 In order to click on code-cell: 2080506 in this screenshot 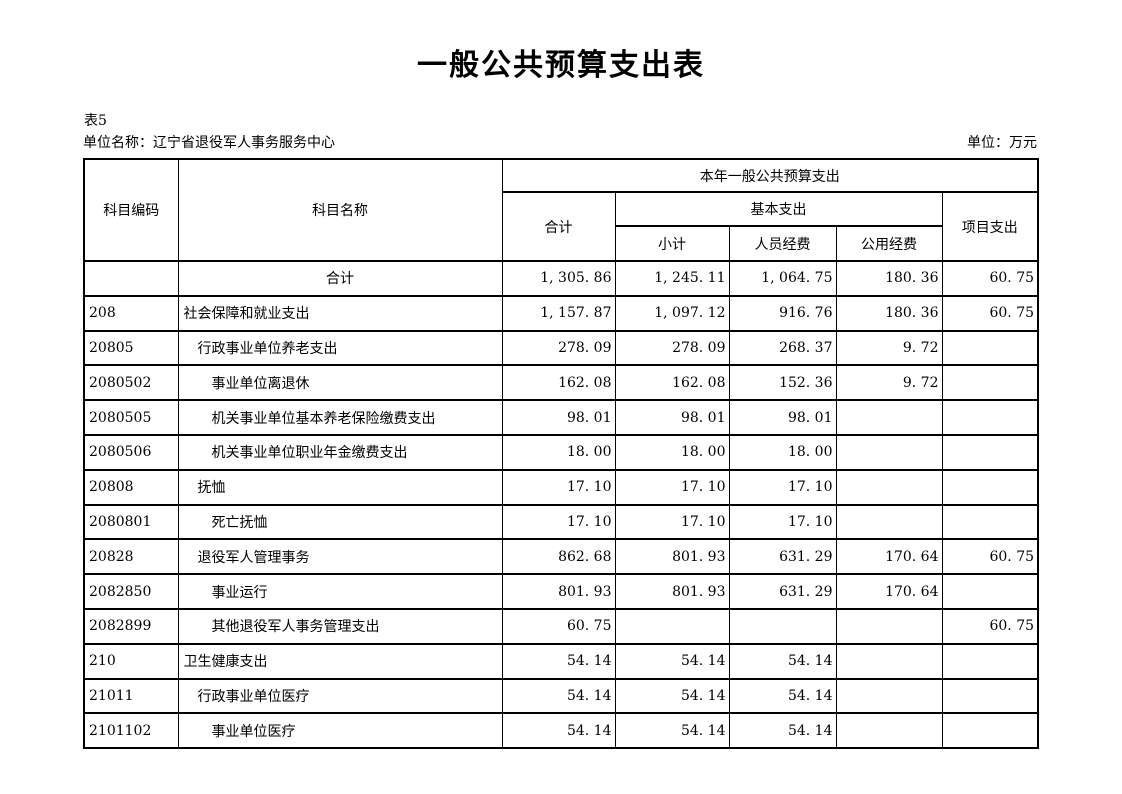, I will do `click(131, 452)`.